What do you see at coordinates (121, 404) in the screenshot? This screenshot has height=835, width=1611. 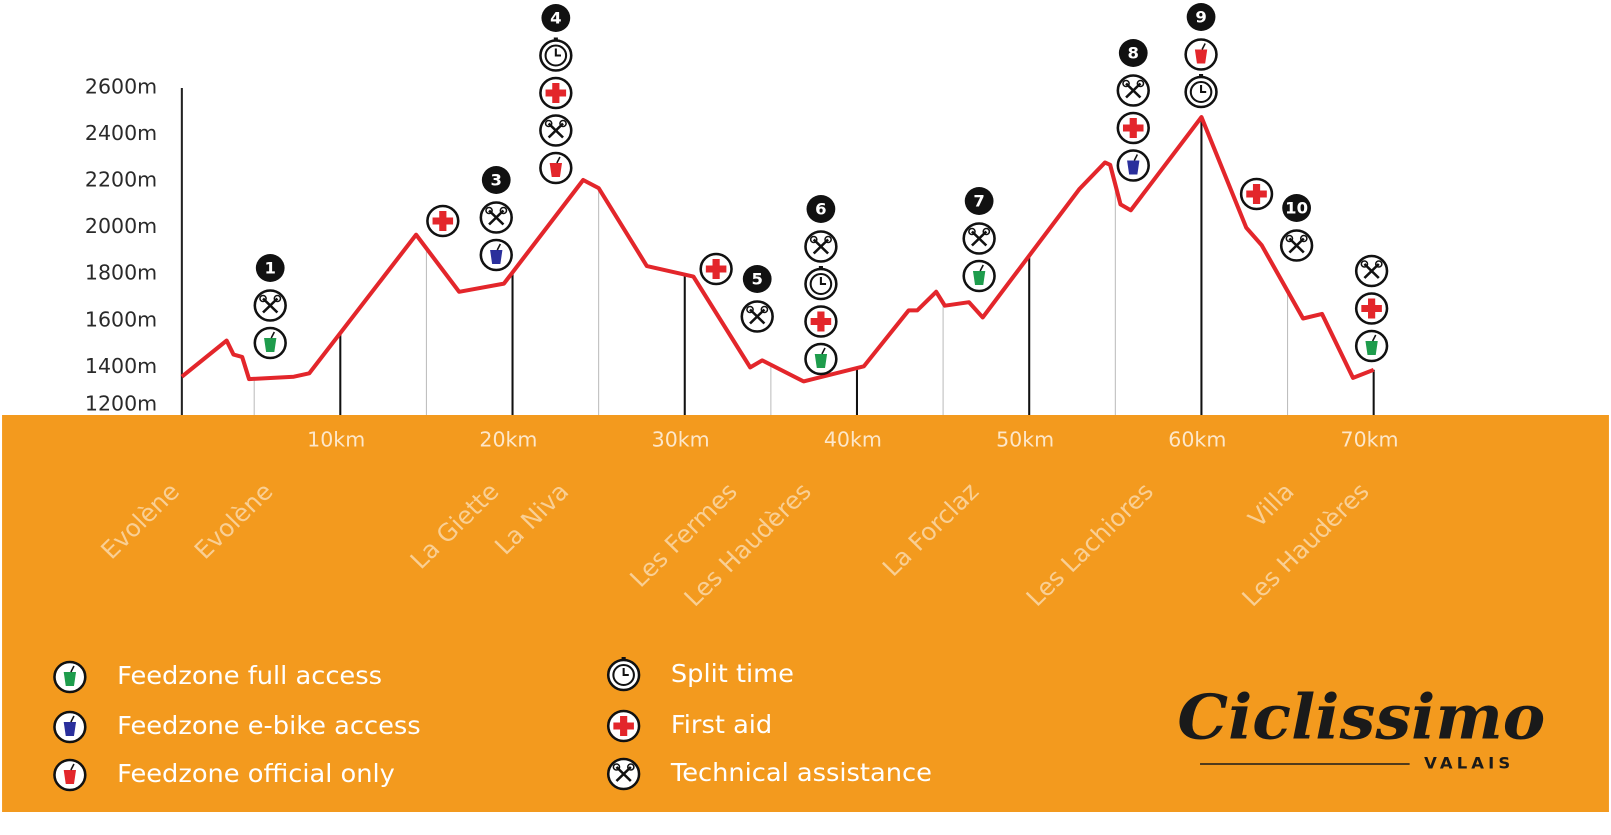 I see `y-tick-label: 1200m` at bounding box center [121, 404].